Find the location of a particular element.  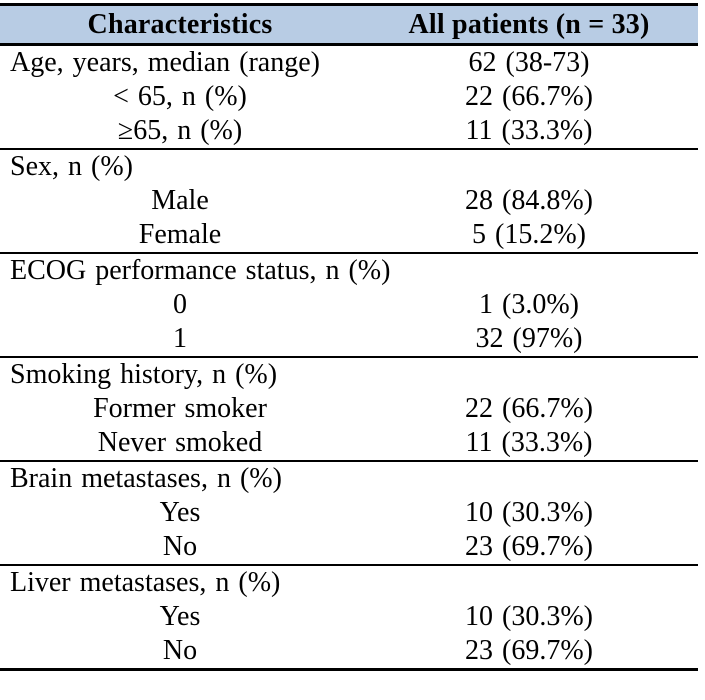

table-row: Female 5 (15.2%) is located at coordinates (349, 235).